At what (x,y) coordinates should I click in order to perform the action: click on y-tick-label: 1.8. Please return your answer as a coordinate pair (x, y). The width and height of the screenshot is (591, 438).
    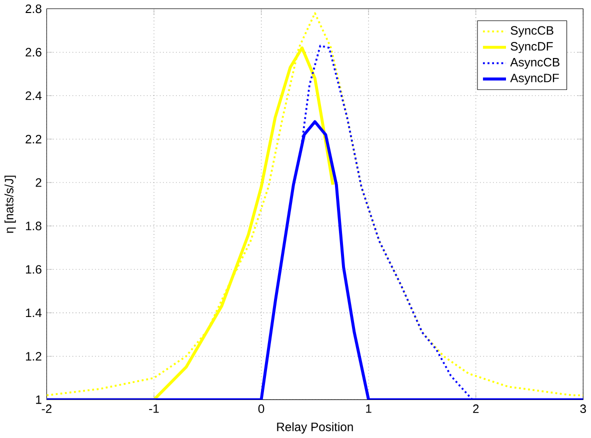
    Looking at the image, I should click on (34, 226).